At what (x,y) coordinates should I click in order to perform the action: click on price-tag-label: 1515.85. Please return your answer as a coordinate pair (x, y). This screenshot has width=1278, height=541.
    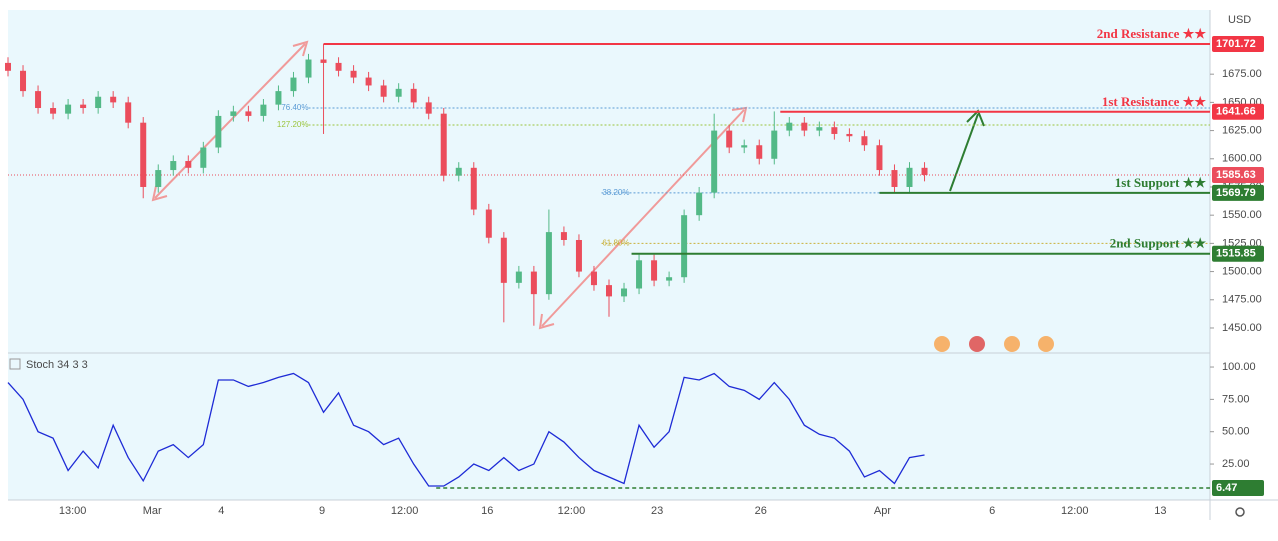
    Looking at the image, I should click on (1236, 254).